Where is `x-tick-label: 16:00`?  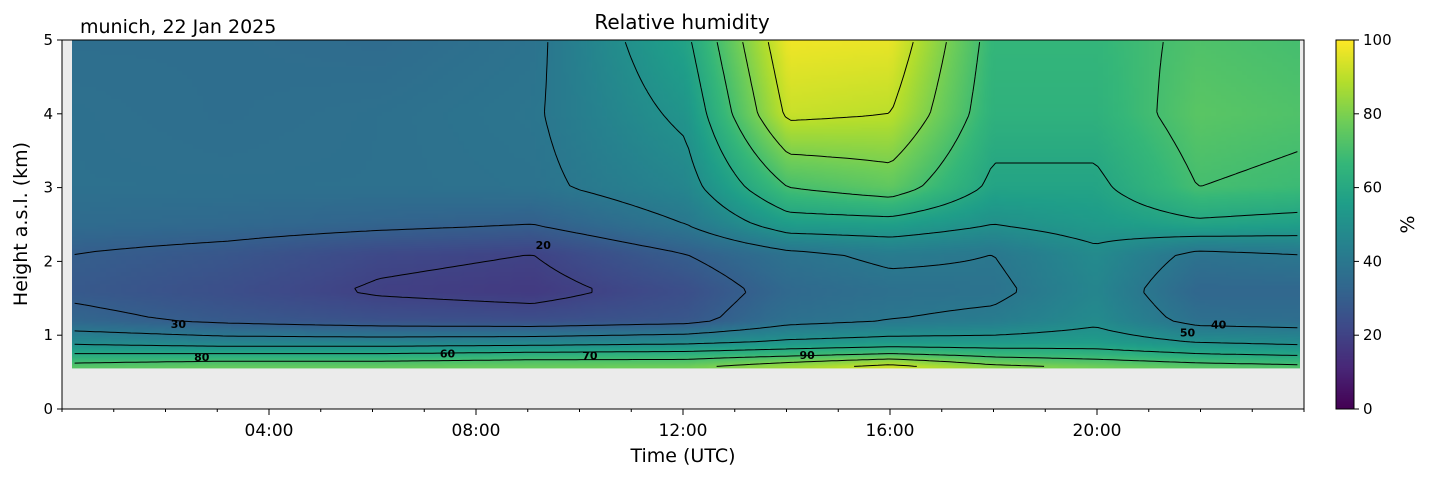 x-tick-label: 16:00 is located at coordinates (890, 431).